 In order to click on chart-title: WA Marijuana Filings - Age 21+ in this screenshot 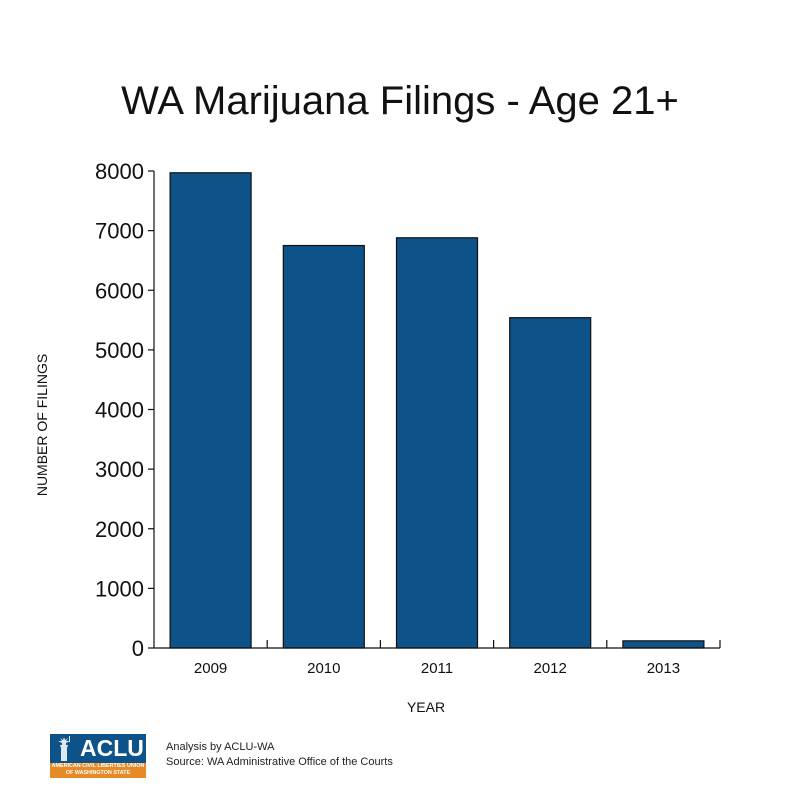, I will do `click(400, 101)`.